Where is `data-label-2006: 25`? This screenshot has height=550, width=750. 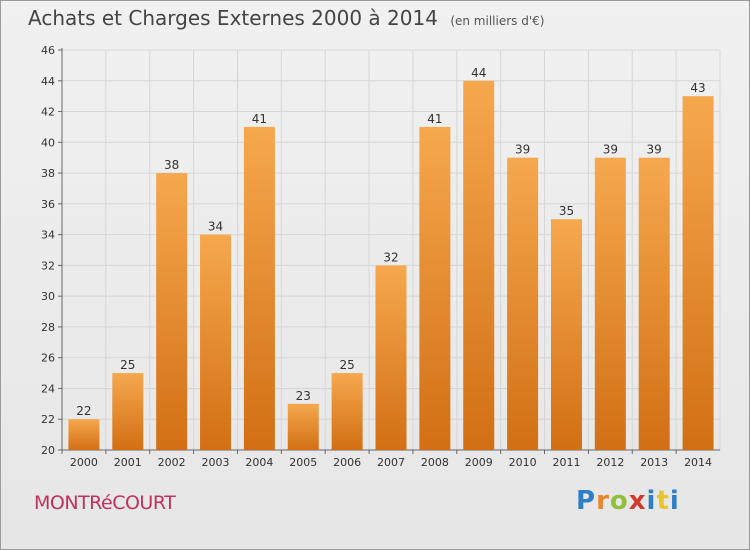
data-label-2006: 25 is located at coordinates (346, 365).